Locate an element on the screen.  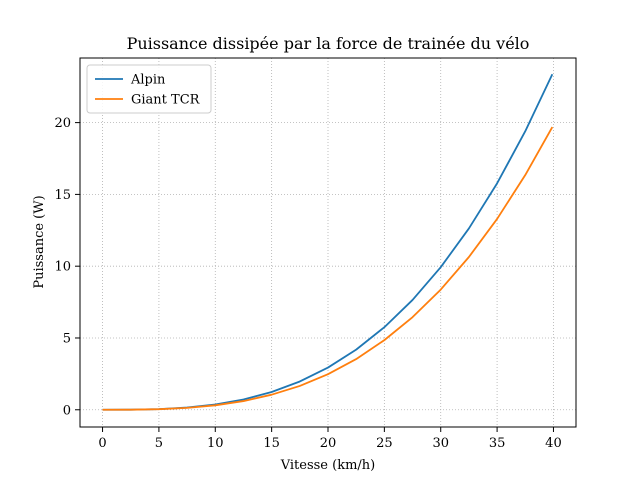
x-tick-label: 0 is located at coordinates (102, 443).